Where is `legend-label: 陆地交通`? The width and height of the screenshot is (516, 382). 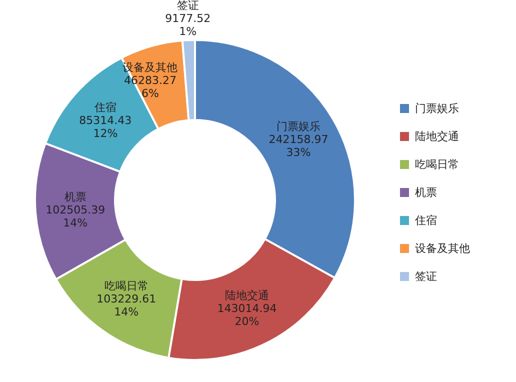 legend-label: 陆地交通 is located at coordinates (437, 136).